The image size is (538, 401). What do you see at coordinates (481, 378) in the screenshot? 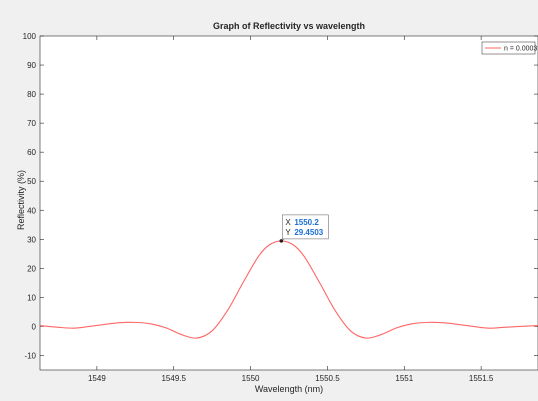
I see `x-tick-label: 1551.5` at bounding box center [481, 378].